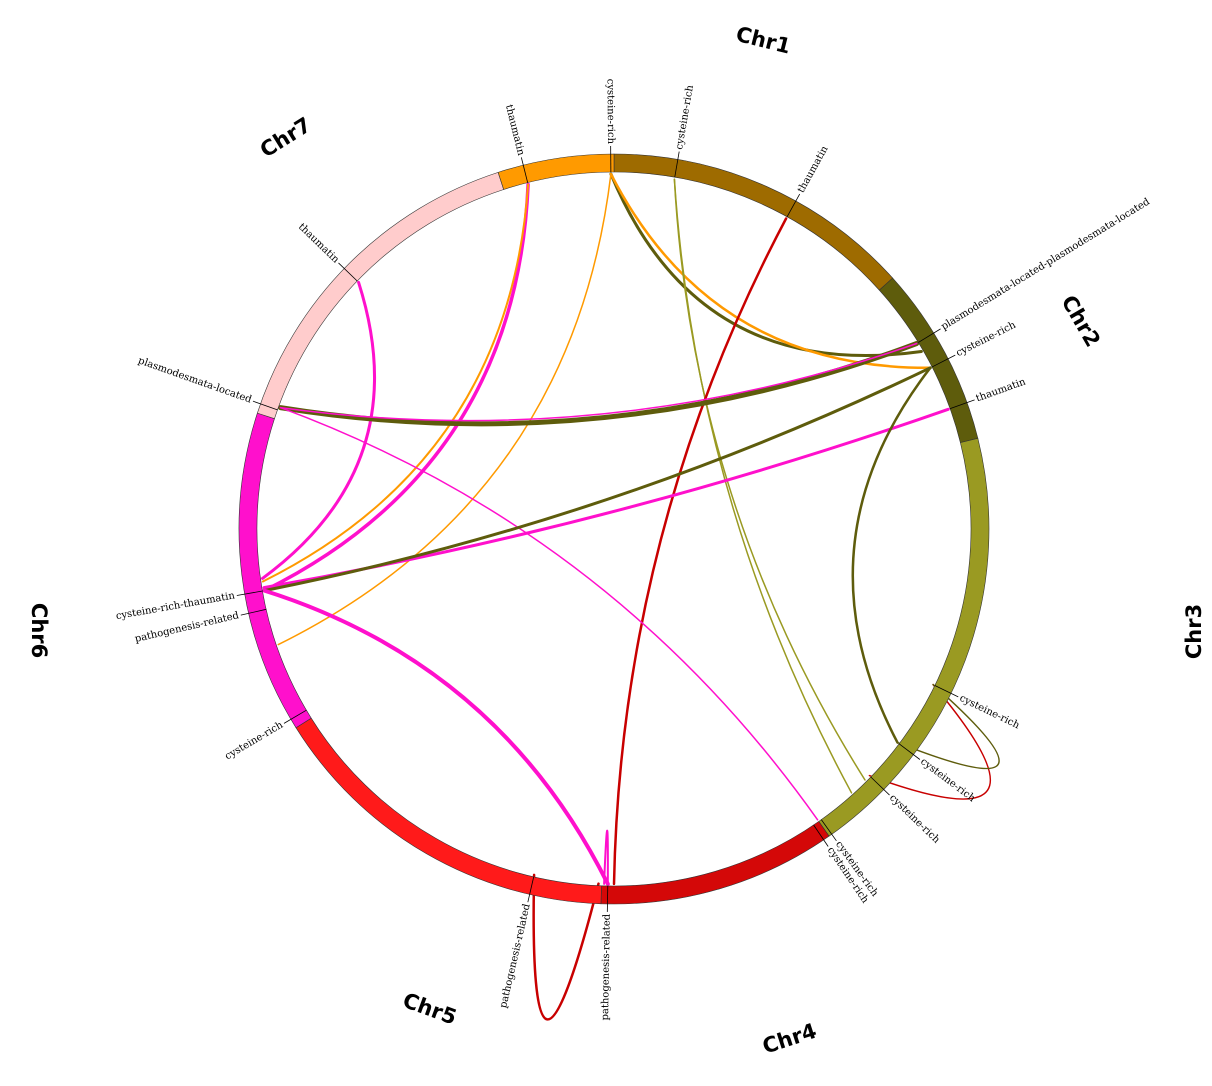 The image size is (1212, 1086). What do you see at coordinates (606, 966) in the screenshot?
I see `gene-label-12: pathogenesis-related` at bounding box center [606, 966].